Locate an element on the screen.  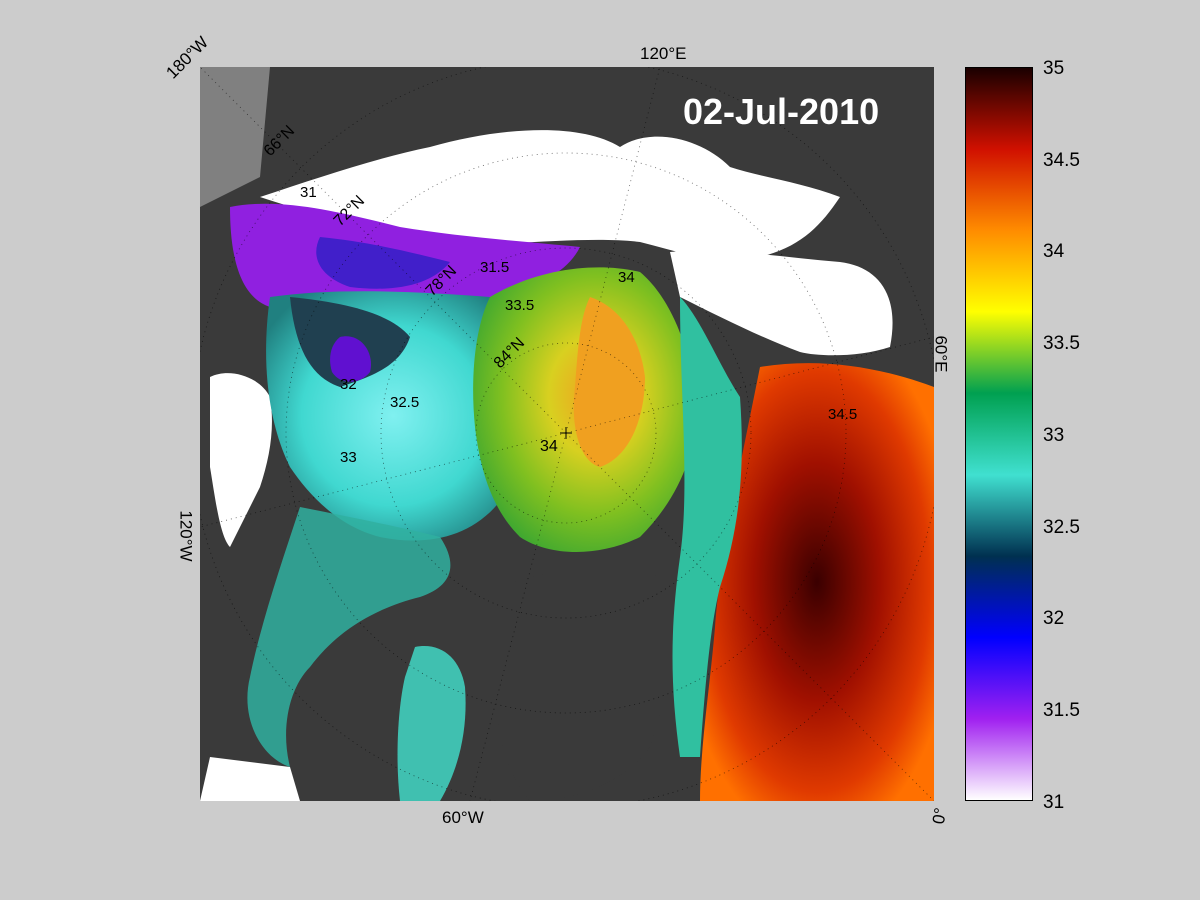
colorbar-tick-32-5: 32.5 is located at coordinates (1061, 527).